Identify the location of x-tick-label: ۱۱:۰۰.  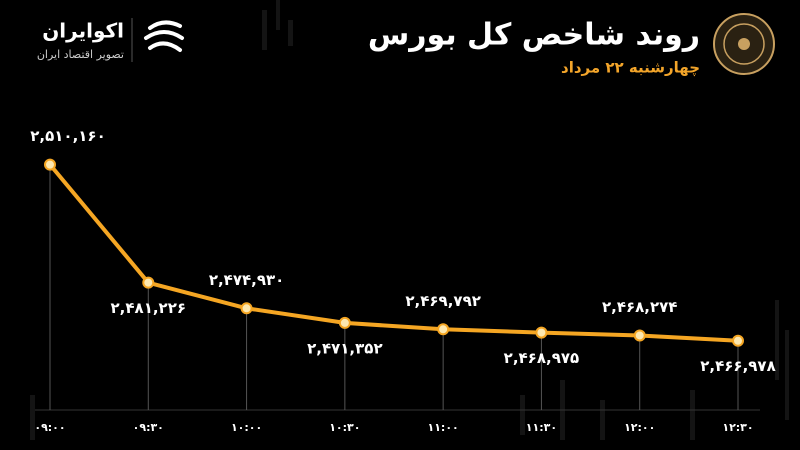
(443, 427).